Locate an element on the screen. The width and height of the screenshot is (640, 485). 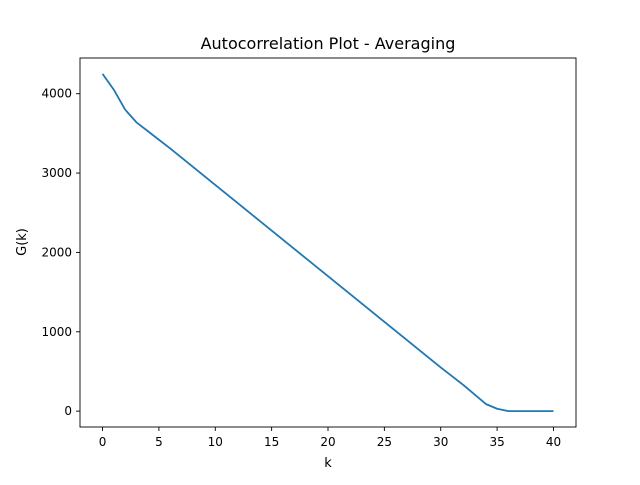
x-tick-label: 25 is located at coordinates (384, 442).